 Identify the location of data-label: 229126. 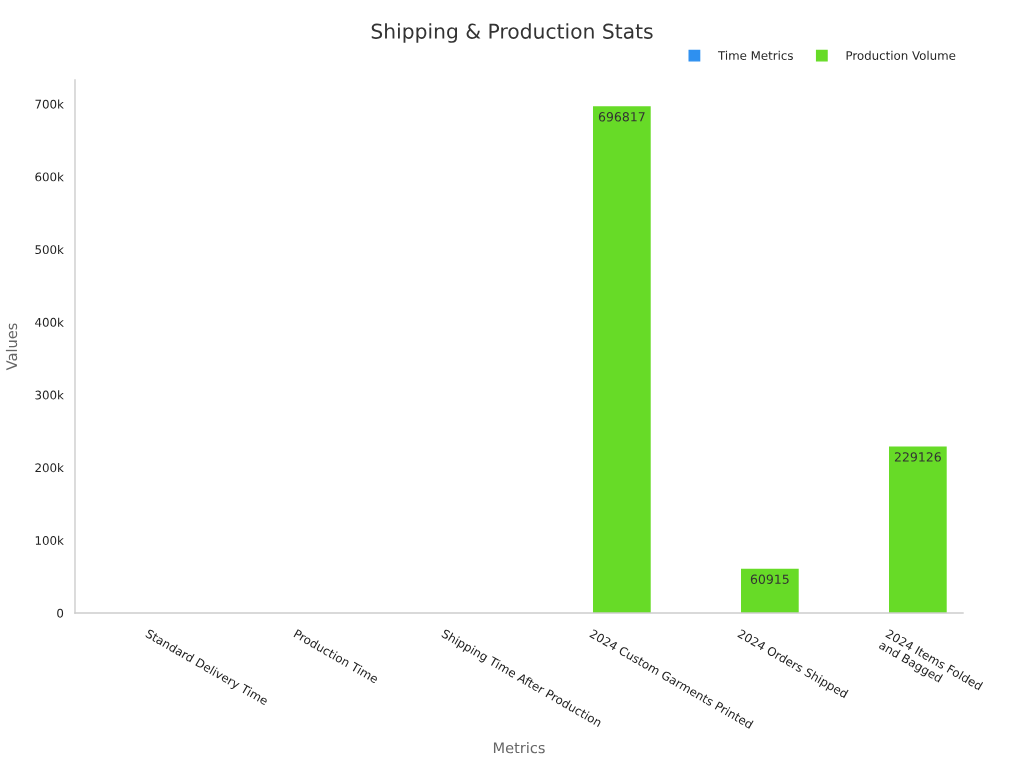
(917, 457).